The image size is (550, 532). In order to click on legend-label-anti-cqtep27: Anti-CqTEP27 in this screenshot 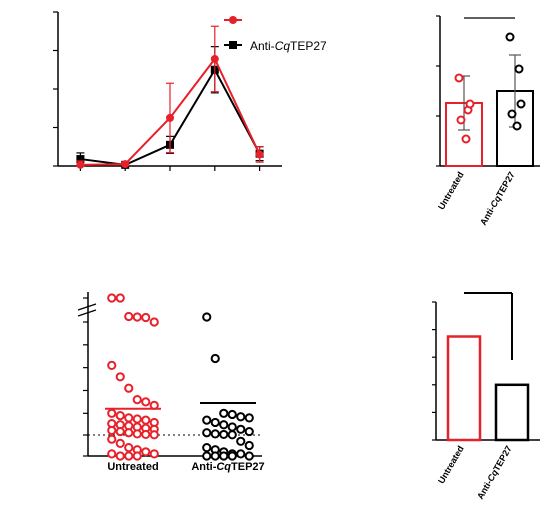, I will do `click(288, 46)`.